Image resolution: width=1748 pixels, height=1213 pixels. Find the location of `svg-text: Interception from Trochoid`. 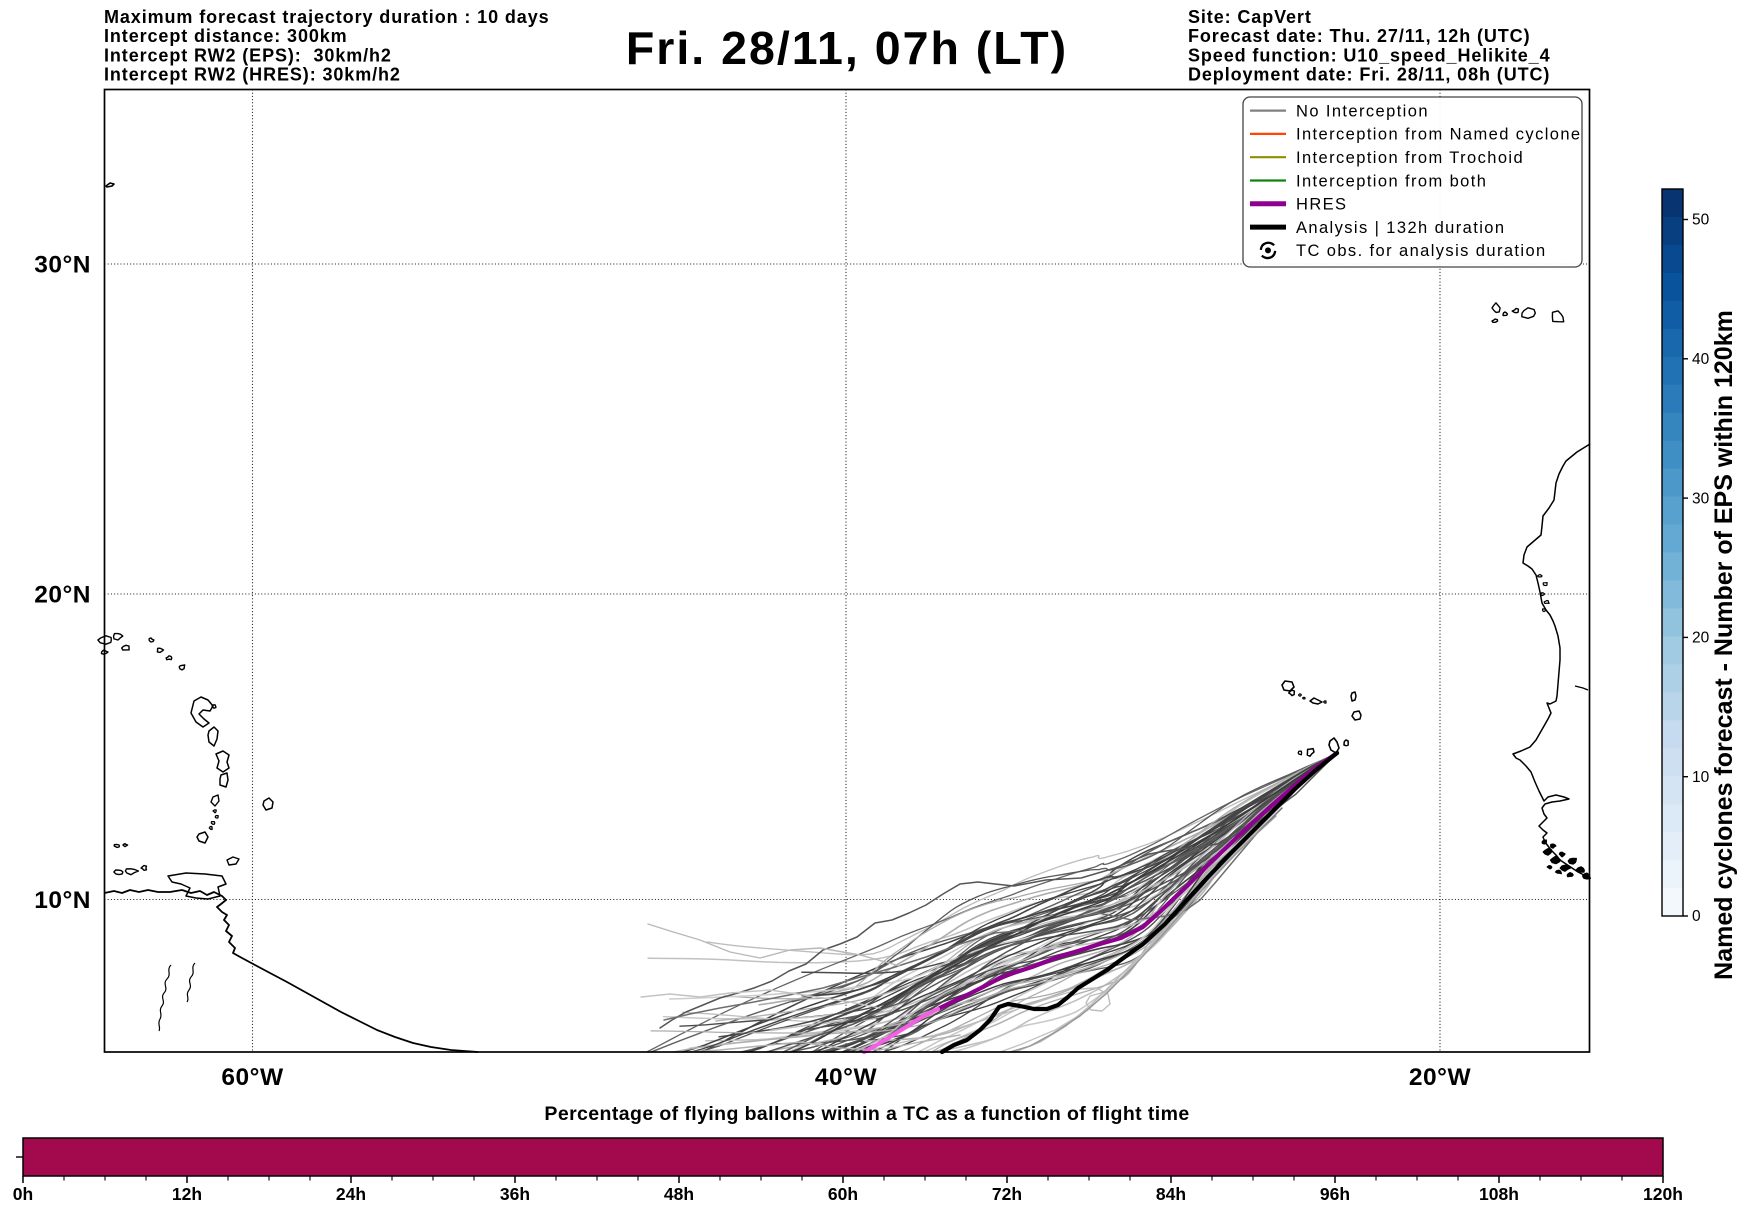

svg-text: Interception from Trochoid is located at coordinates (1410, 158).